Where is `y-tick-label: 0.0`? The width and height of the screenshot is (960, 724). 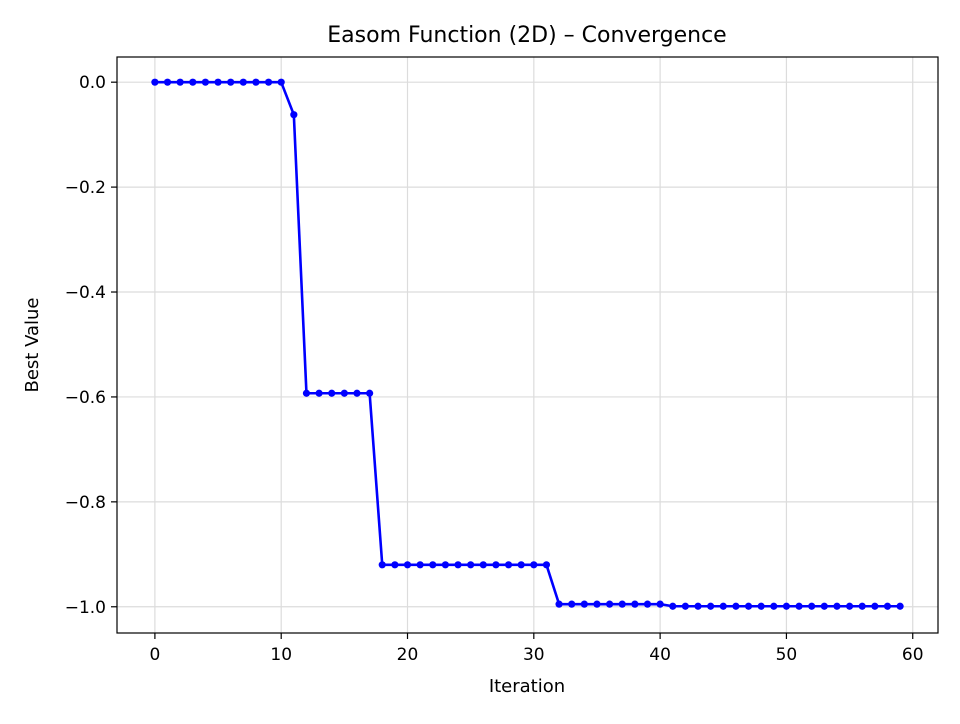
y-tick-label: 0.0 is located at coordinates (92, 83).